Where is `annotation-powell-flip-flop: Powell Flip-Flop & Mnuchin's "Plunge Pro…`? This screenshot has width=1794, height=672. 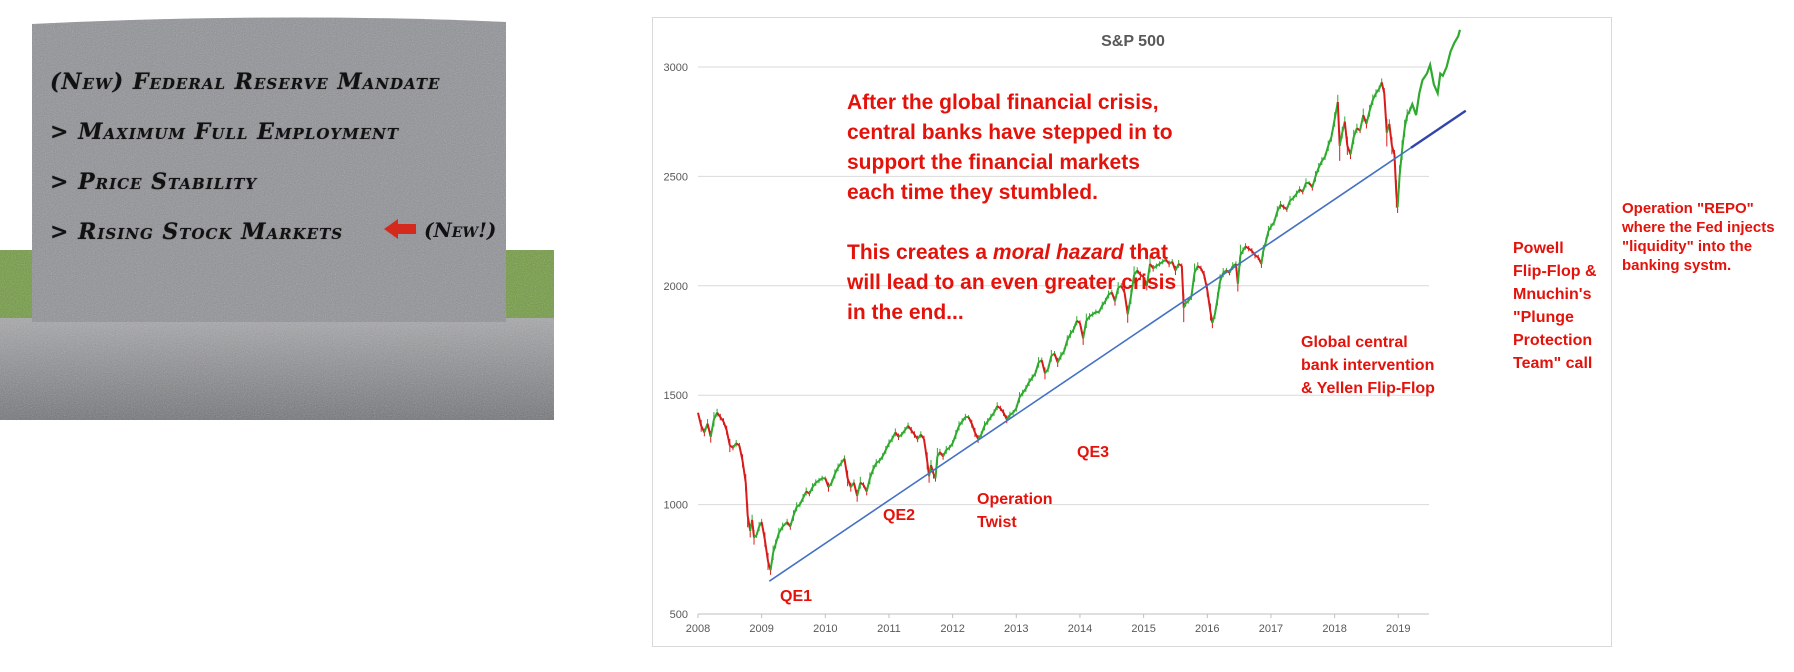 annotation-powell-flip-flop: Powell Flip-Flop & Mnuchin's "Plunge Pro… is located at coordinates (1555, 306).